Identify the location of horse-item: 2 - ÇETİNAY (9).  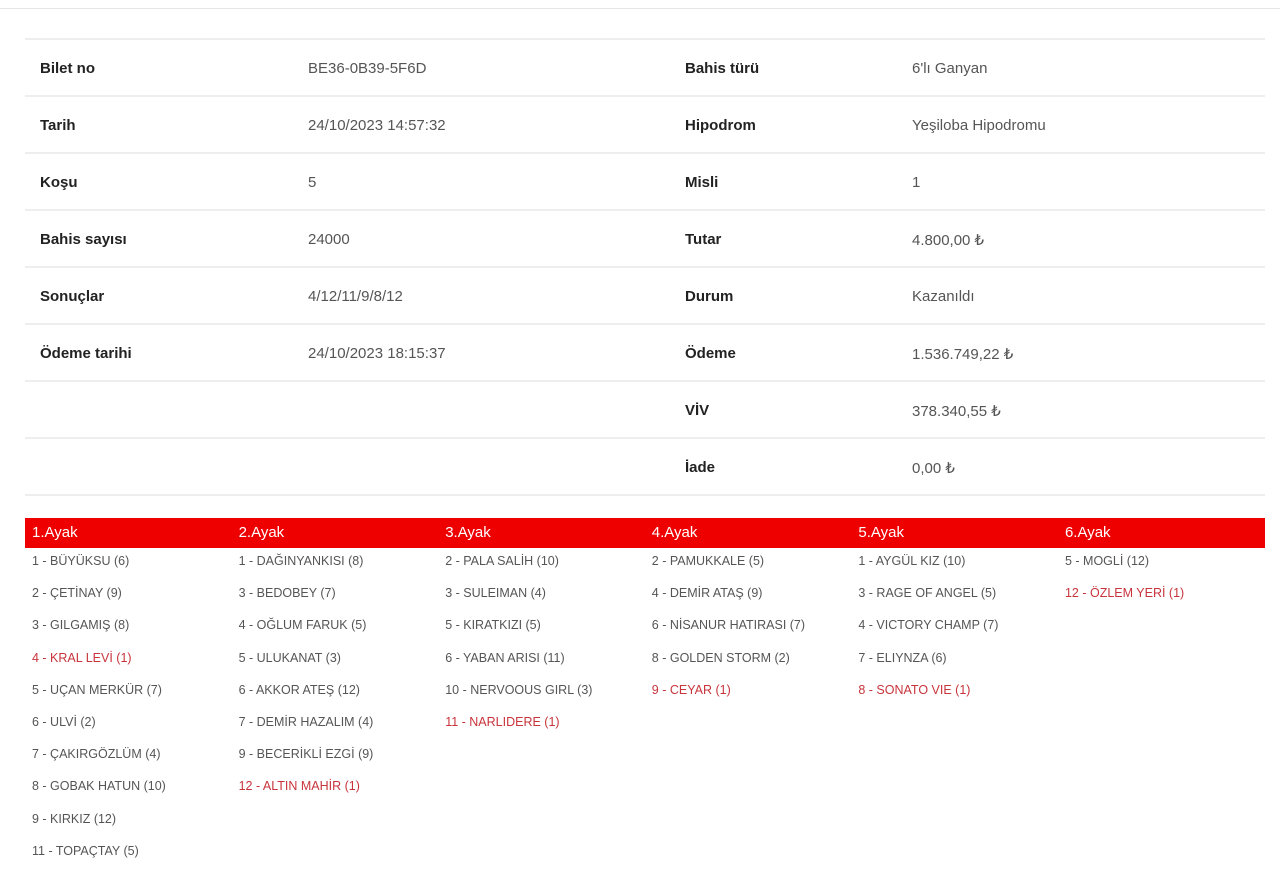
(77, 593).